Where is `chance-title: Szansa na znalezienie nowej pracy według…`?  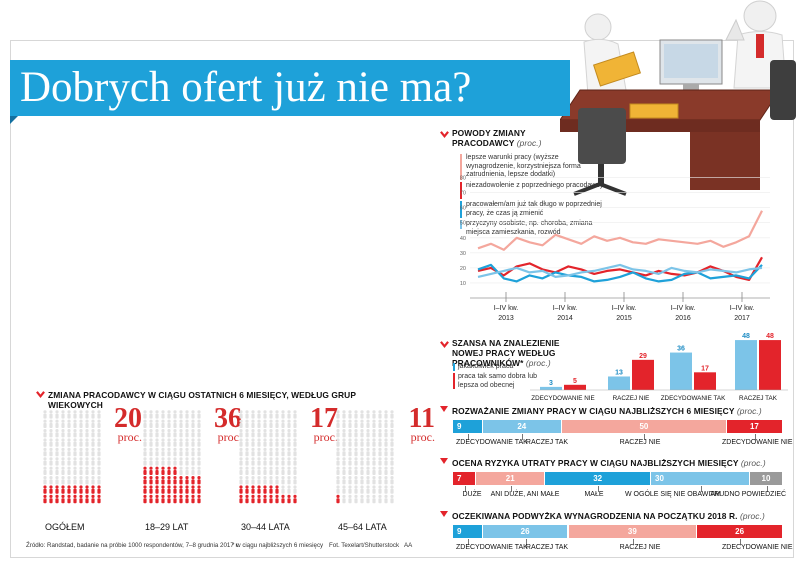 chance-title: Szansa na znalezienie nowej pracy według… is located at coordinates (522, 353).